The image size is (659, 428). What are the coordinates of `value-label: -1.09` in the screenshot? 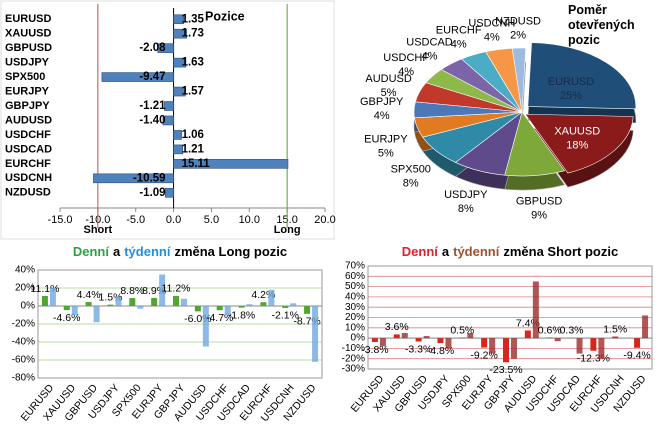 It's located at (152, 193).